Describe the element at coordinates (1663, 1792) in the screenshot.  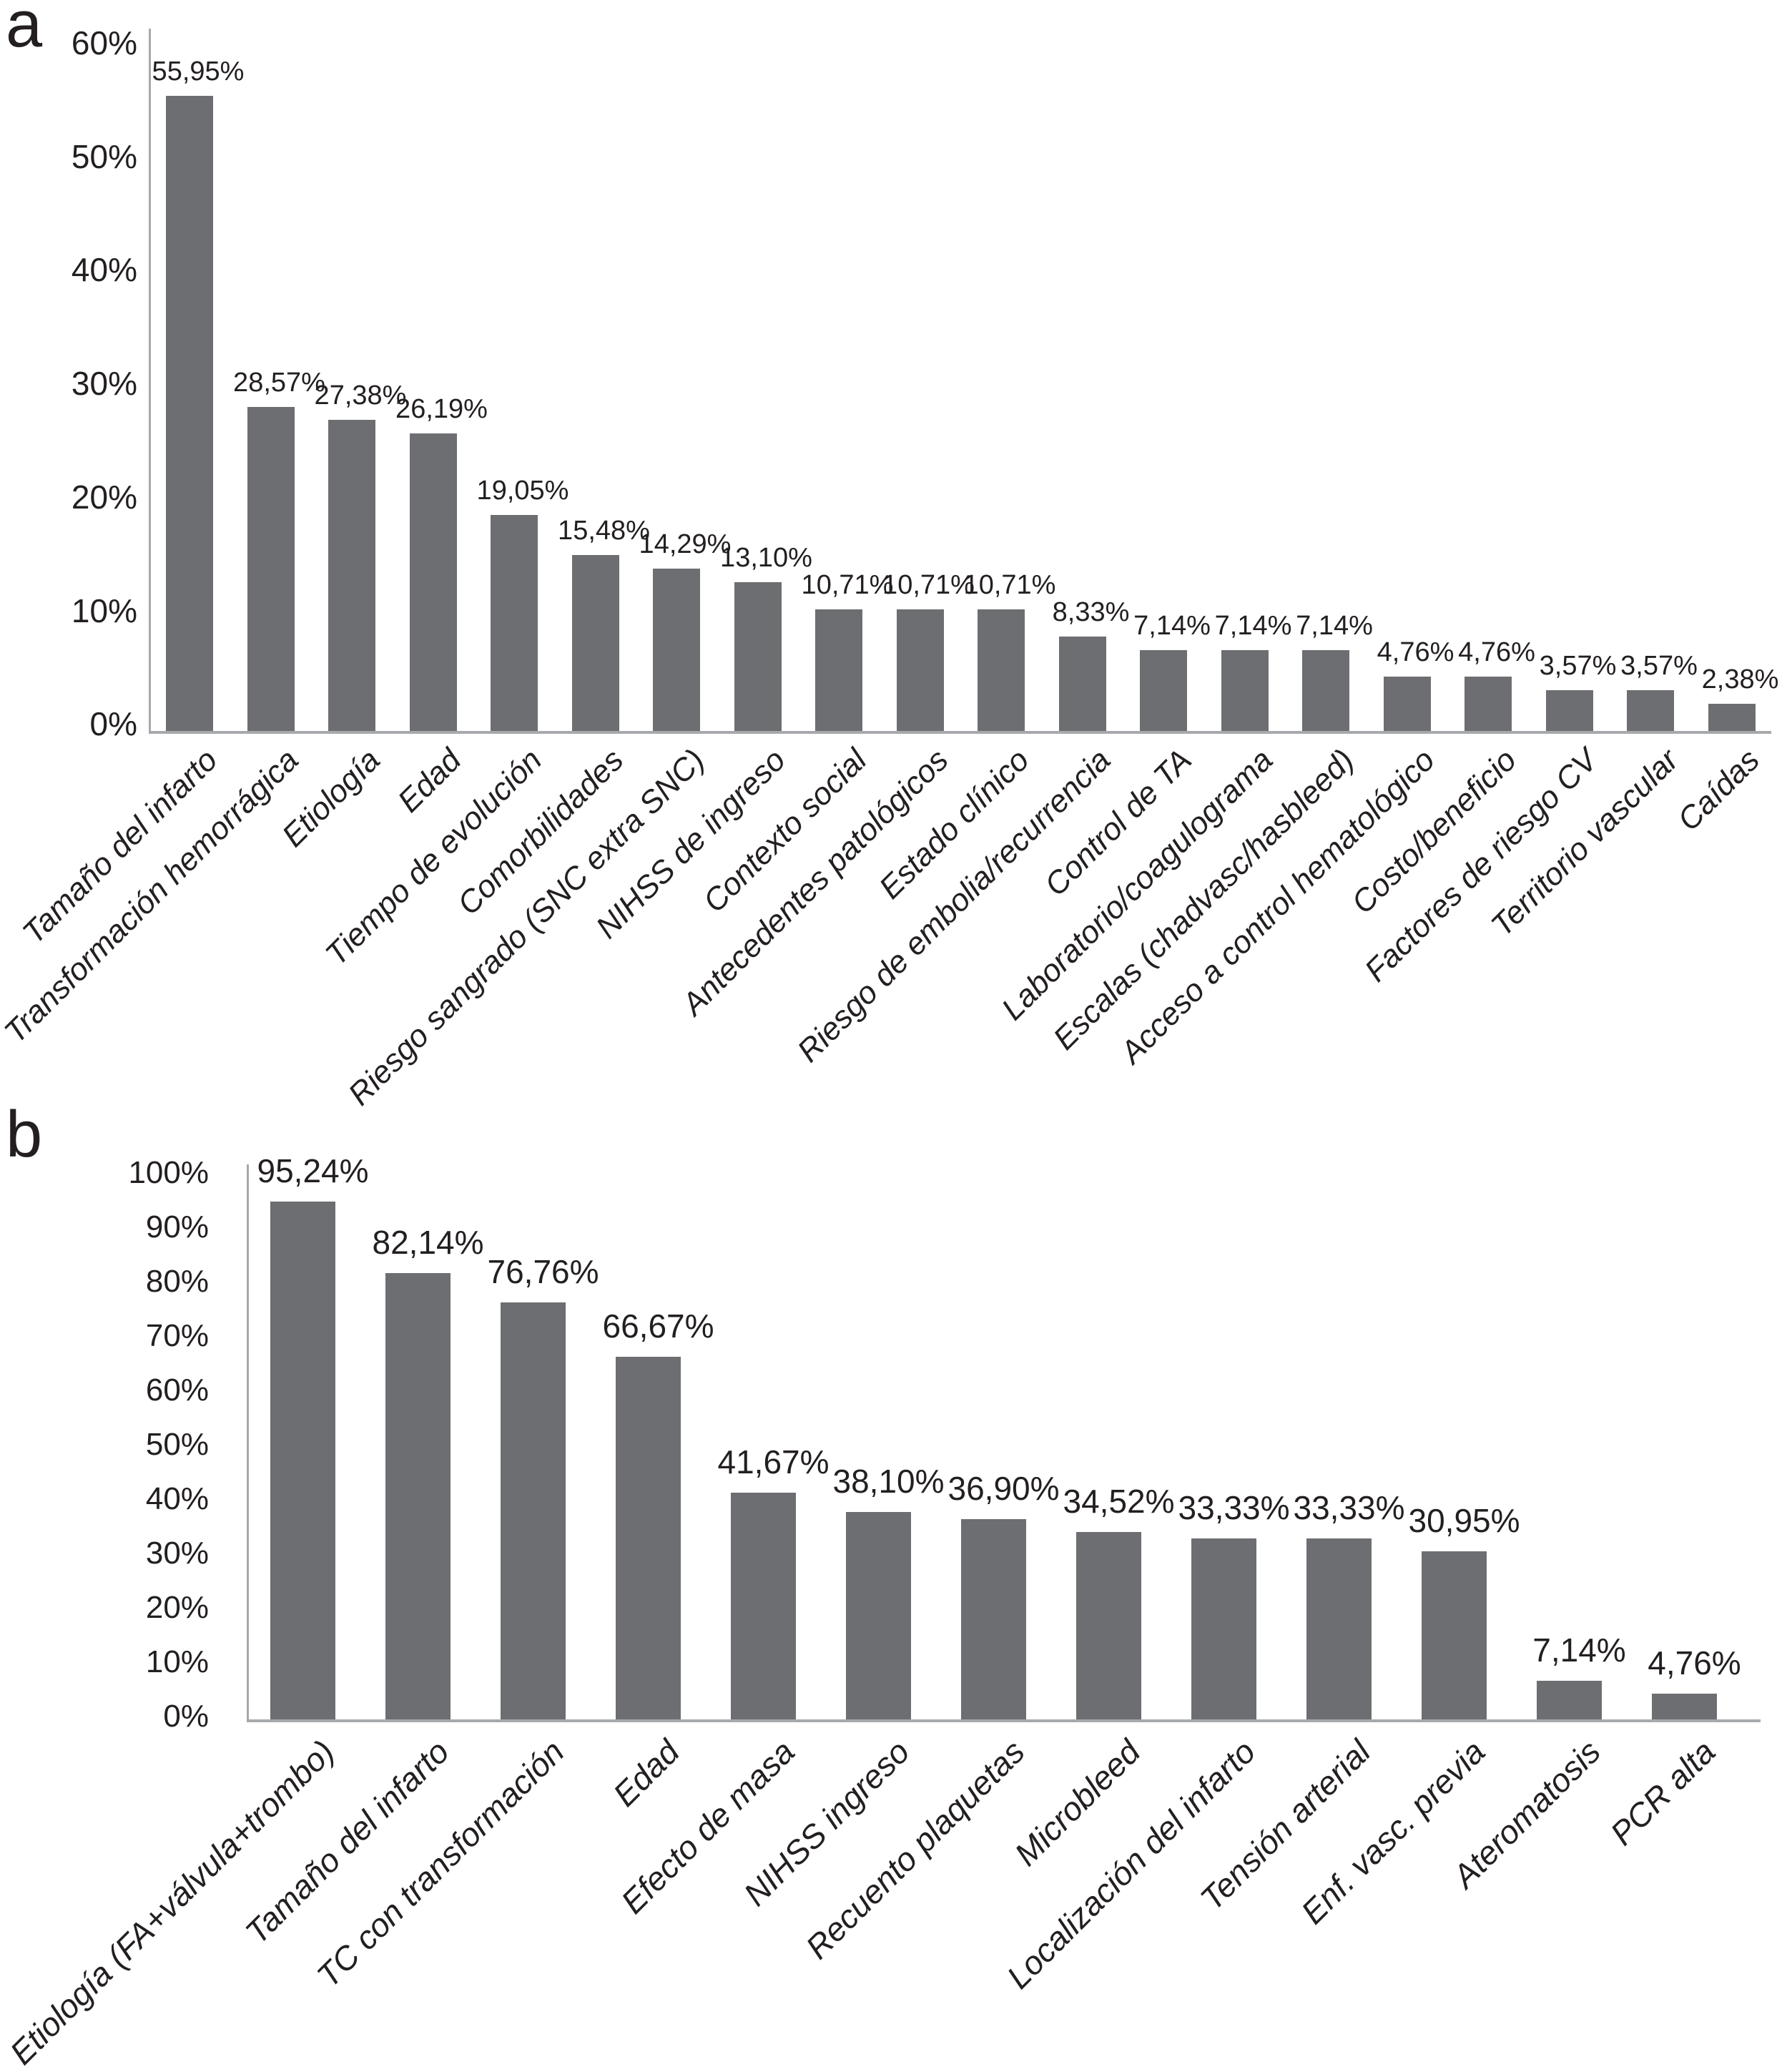
I see `x-axis-category-label: PCR alta` at that location.